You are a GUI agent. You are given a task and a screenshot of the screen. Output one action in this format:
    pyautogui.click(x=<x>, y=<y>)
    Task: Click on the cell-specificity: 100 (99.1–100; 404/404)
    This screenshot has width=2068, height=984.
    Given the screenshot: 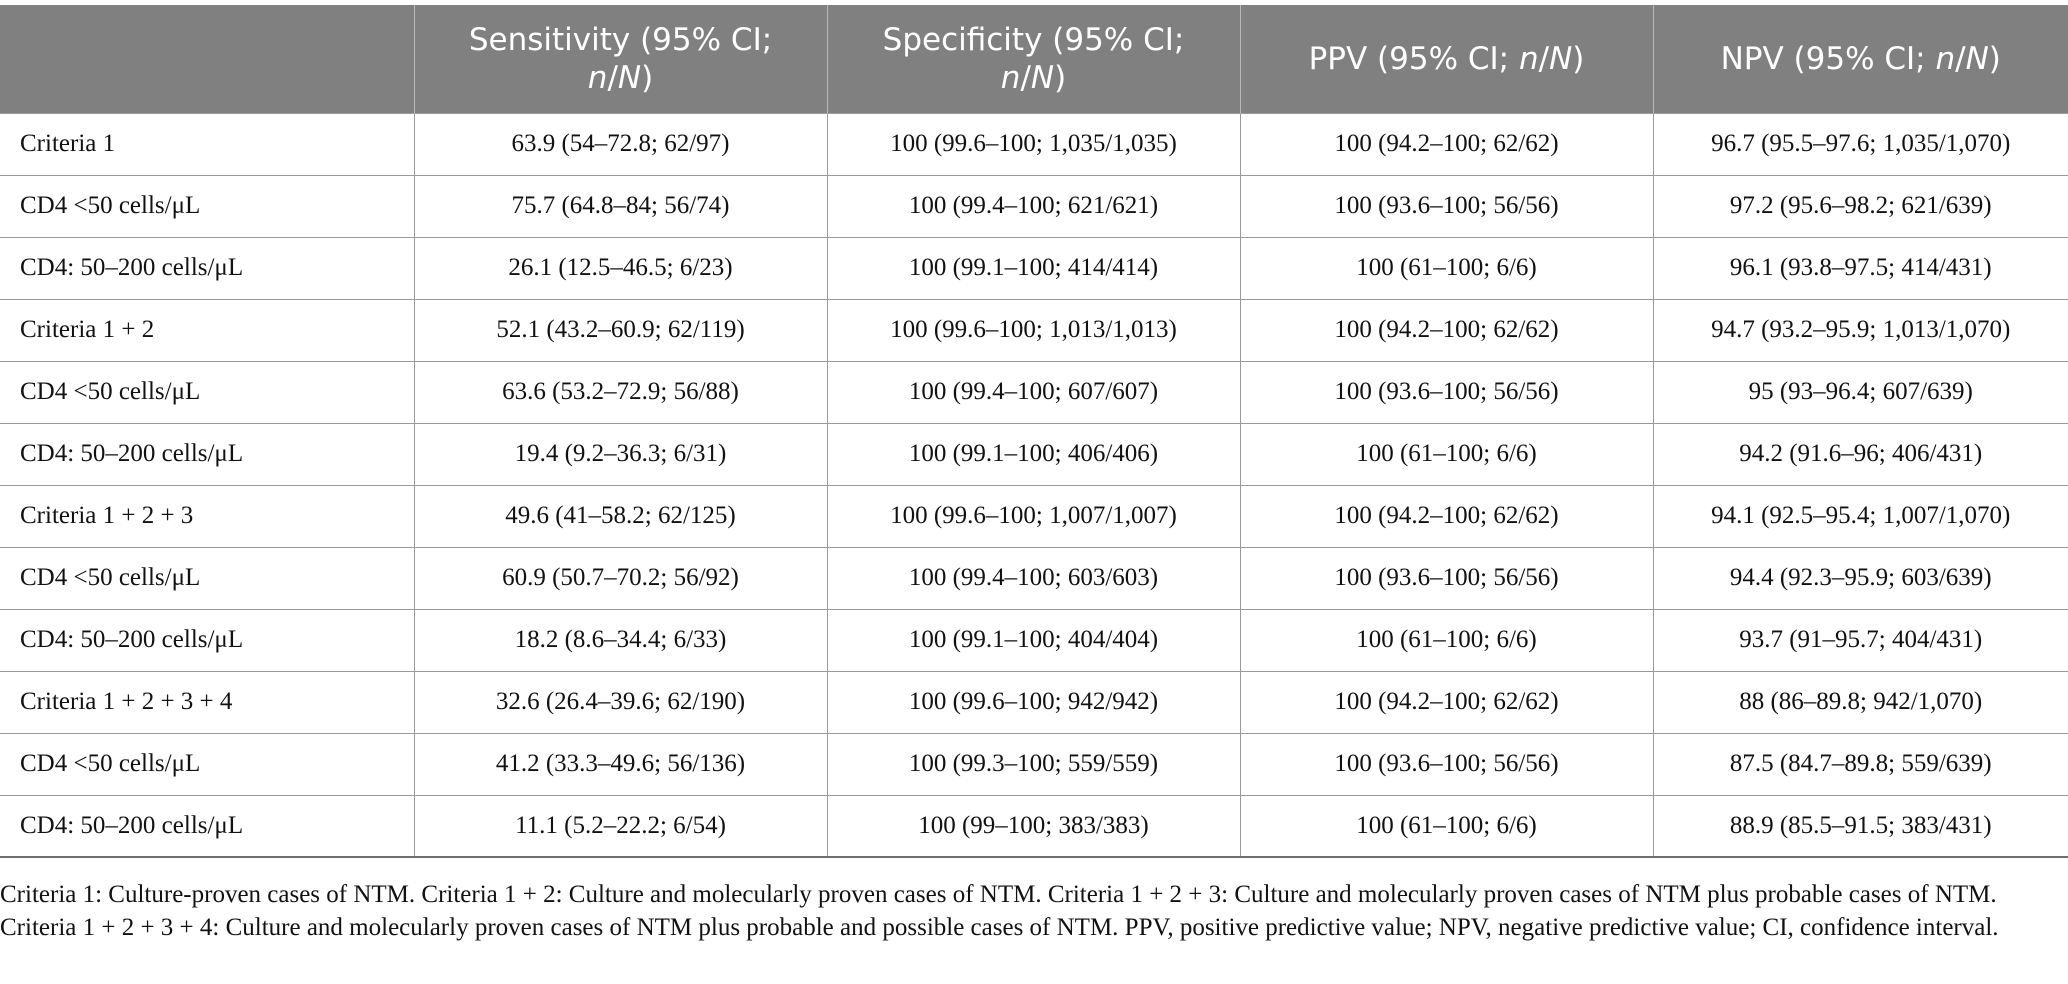 What is the action you would take?
    pyautogui.click(x=1033, y=640)
    